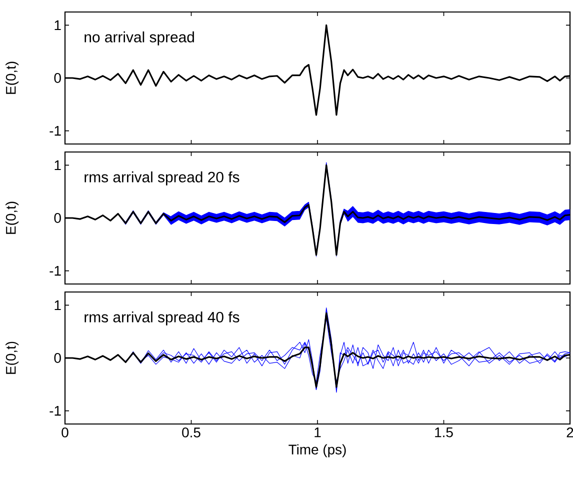 The height and width of the screenshot is (479, 573). I want to click on x-tick-label: 2, so click(569, 433).